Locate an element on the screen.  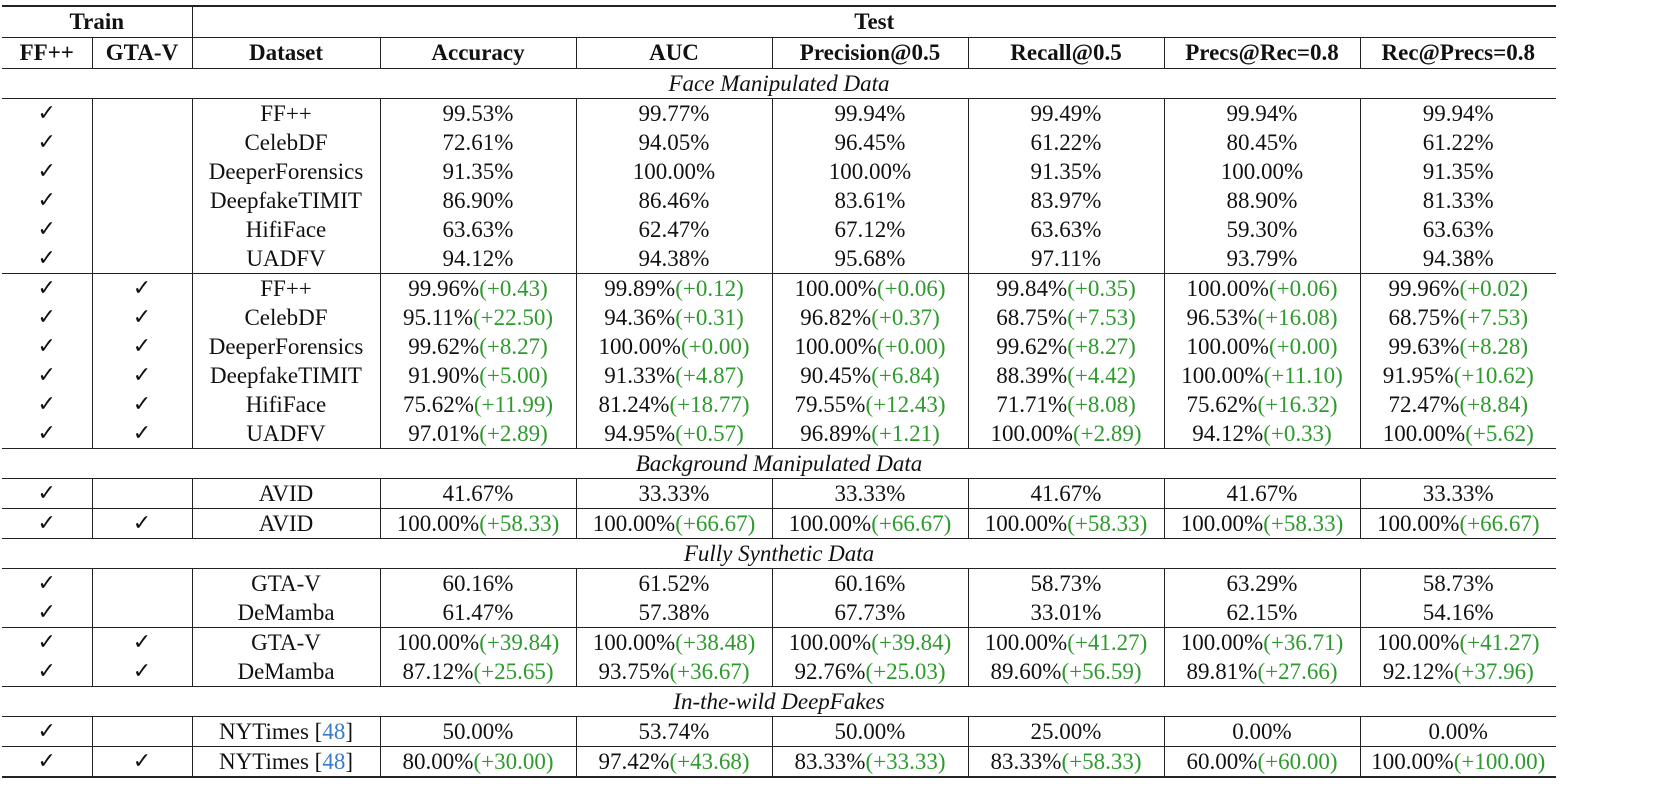
metric-cell: 95.68% is located at coordinates (870, 259).